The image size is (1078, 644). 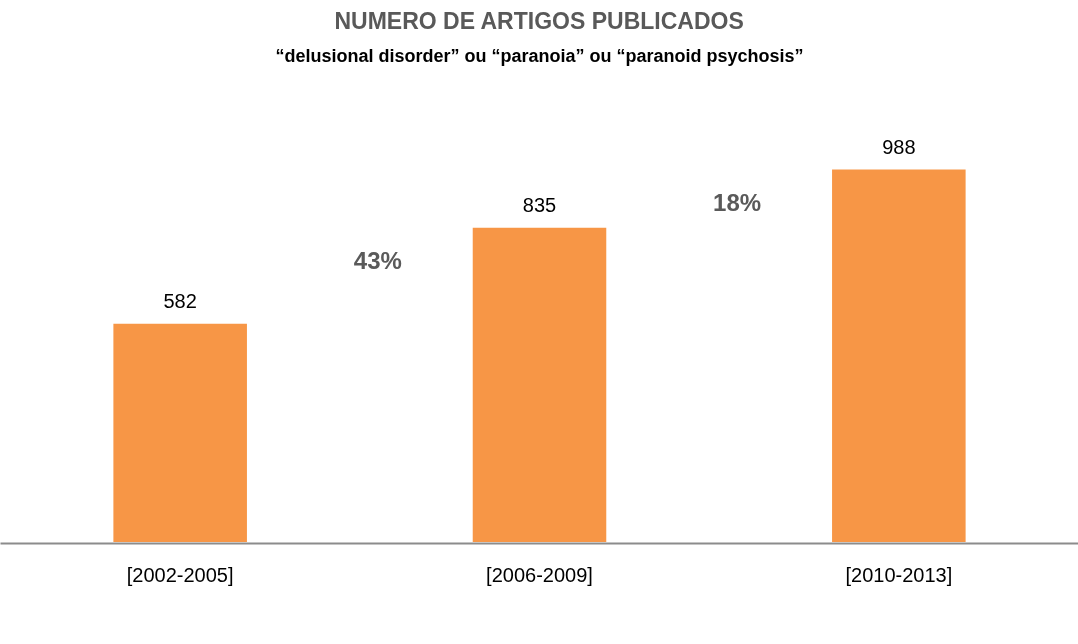 What do you see at coordinates (377, 260) in the screenshot?
I see `annotation: 43%` at bounding box center [377, 260].